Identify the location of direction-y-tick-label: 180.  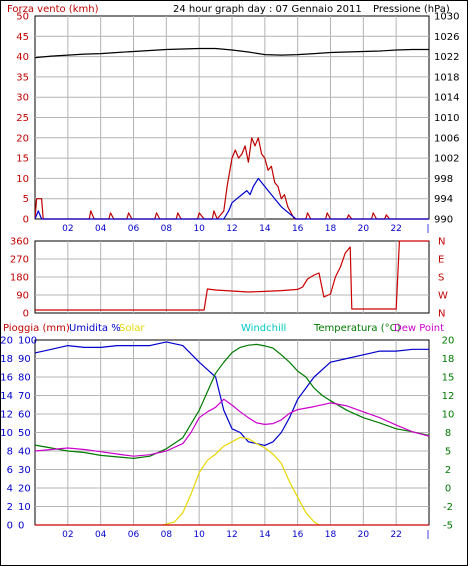
(19, 278).